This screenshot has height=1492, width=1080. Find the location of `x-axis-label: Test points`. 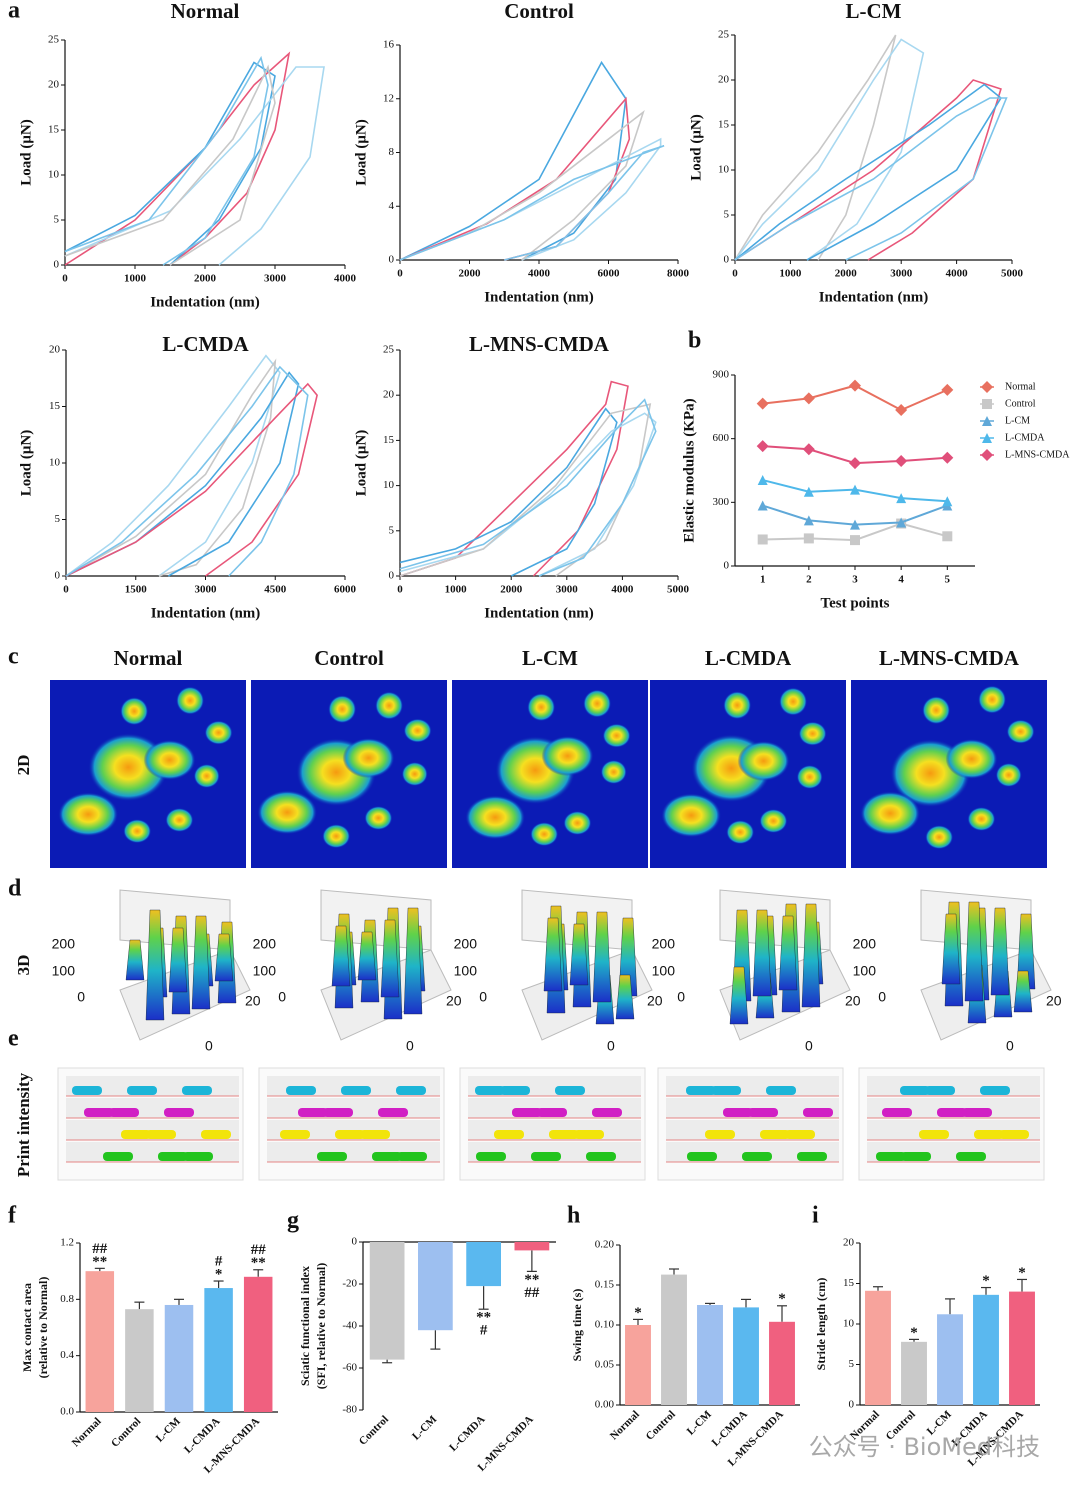

x-axis-label: Test points is located at coordinates (854, 603).